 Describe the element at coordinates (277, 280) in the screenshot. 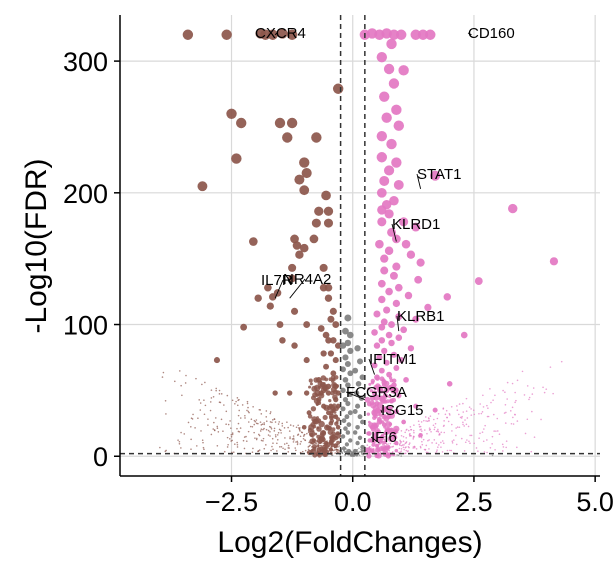

I see `gene-label-il7r: IL7R` at that location.